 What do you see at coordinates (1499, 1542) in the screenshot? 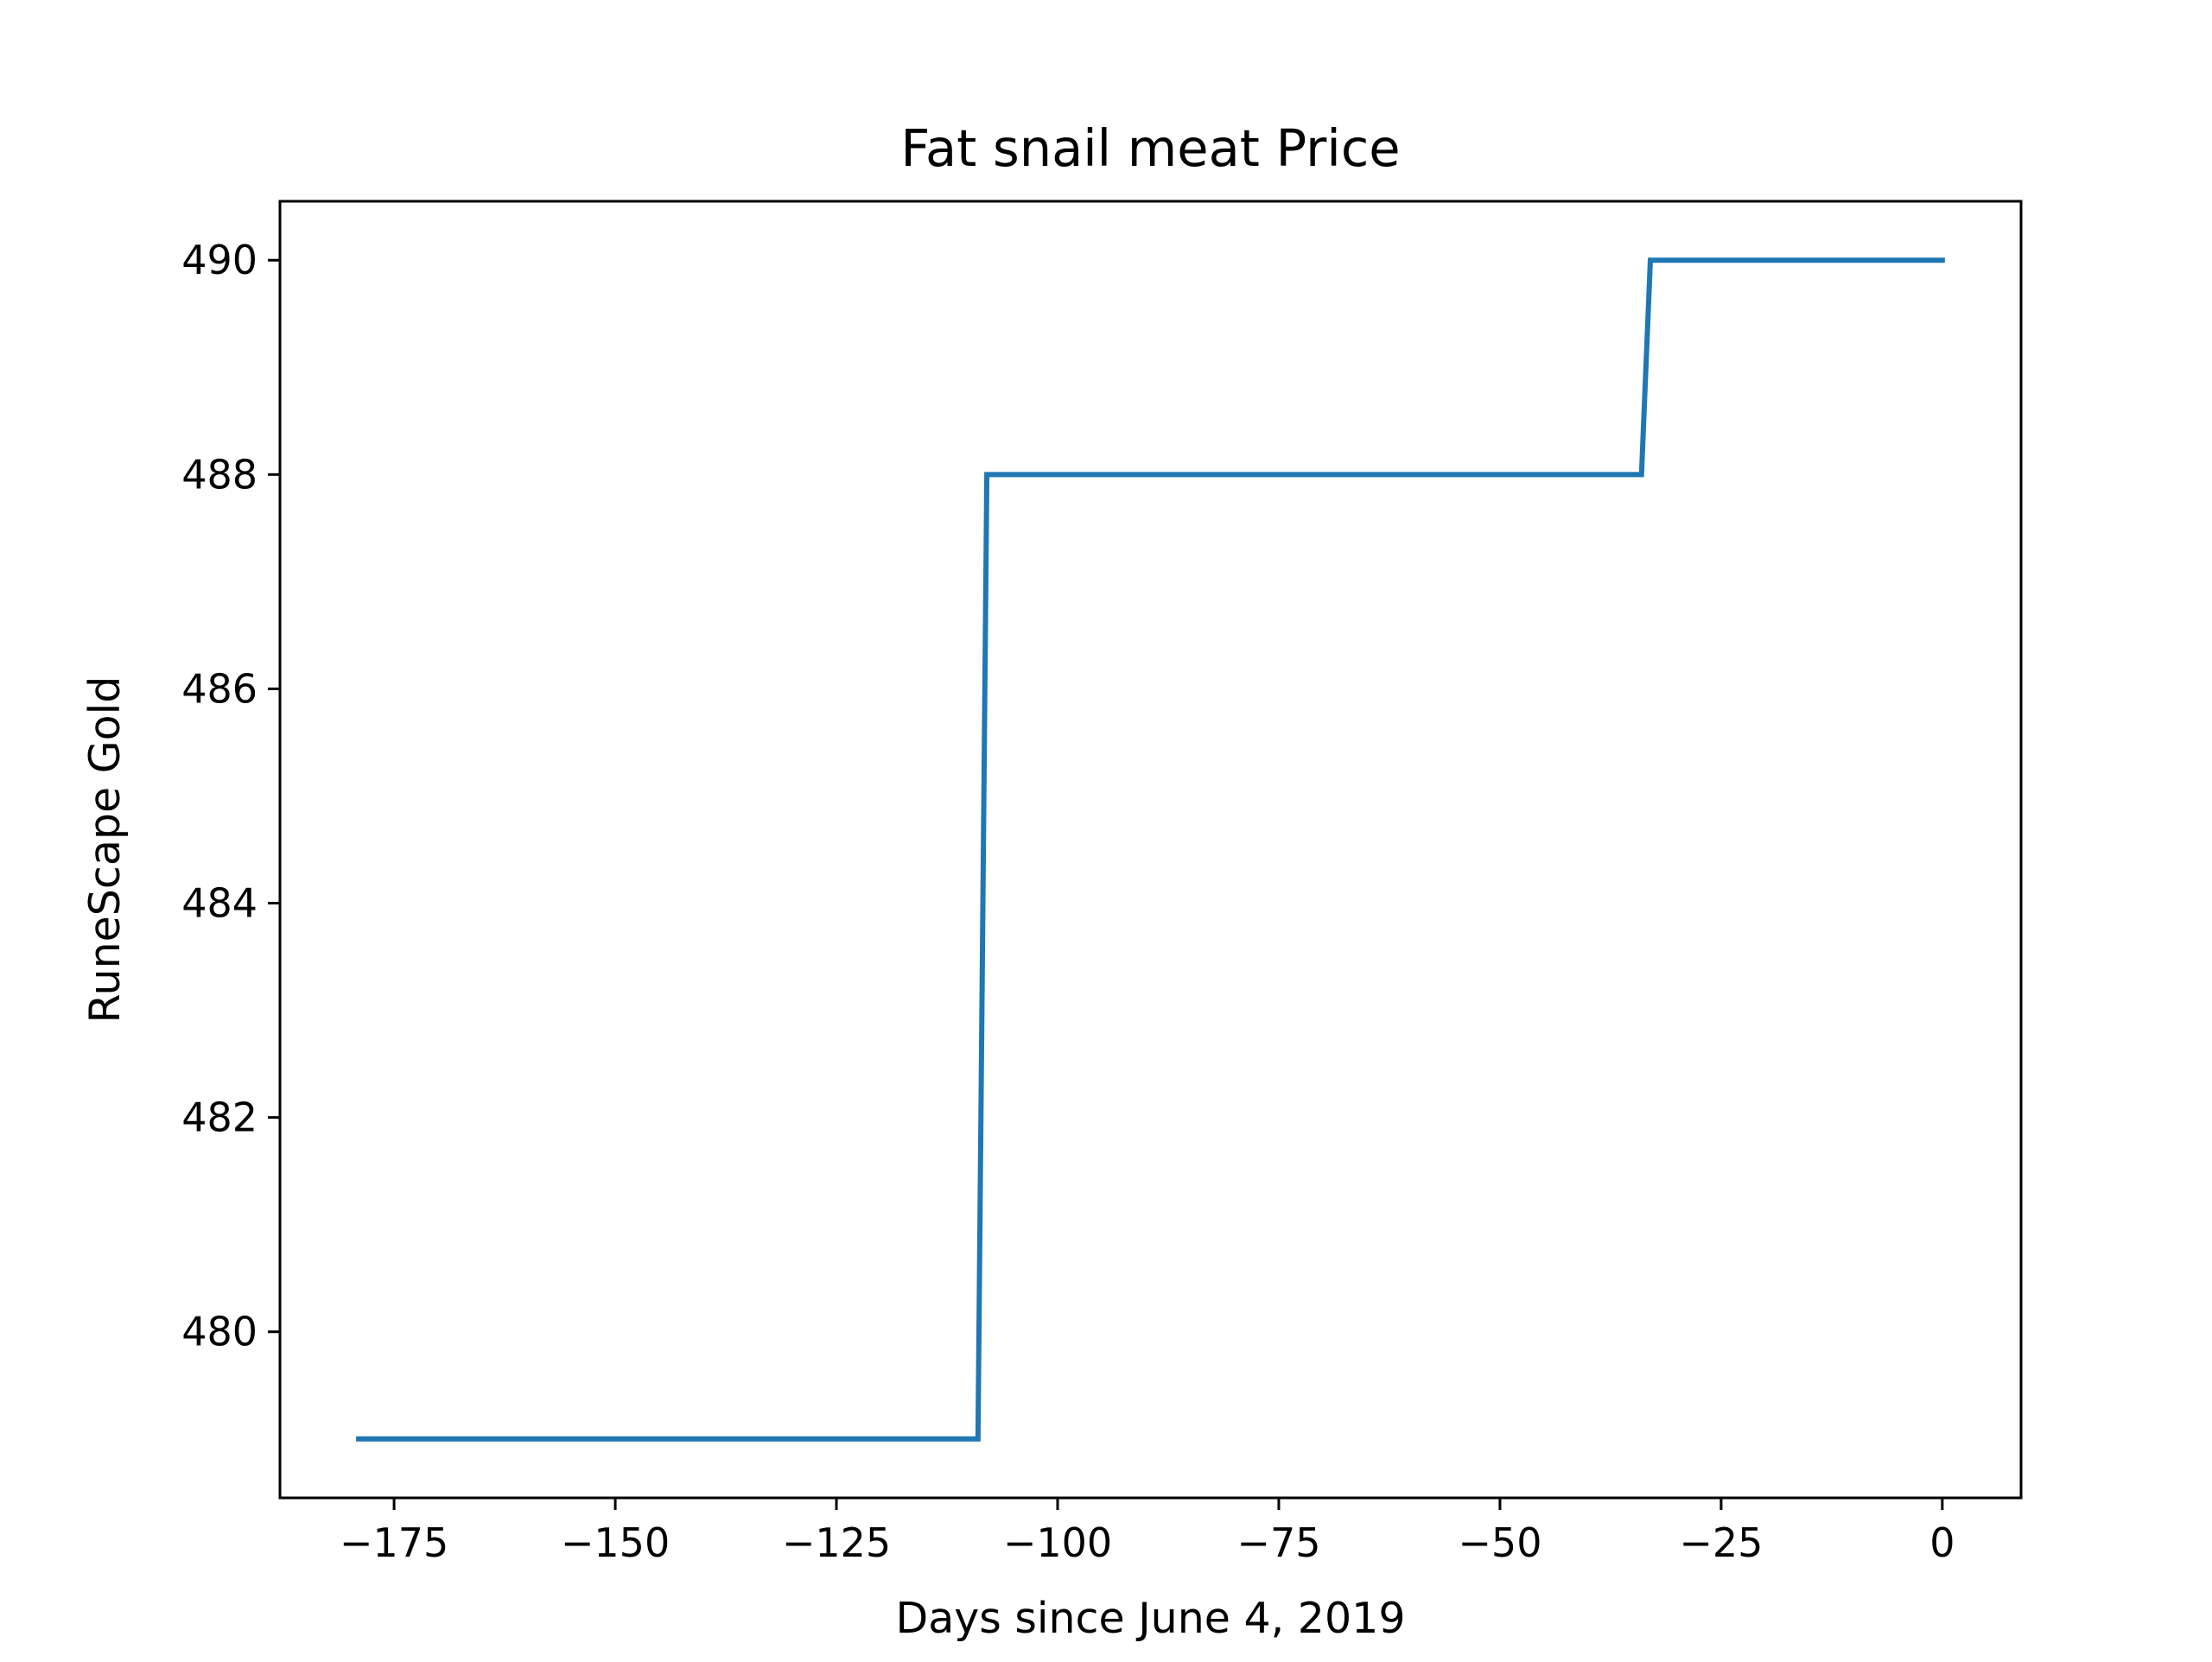
I see `x-tick-label: −50` at bounding box center [1499, 1542].